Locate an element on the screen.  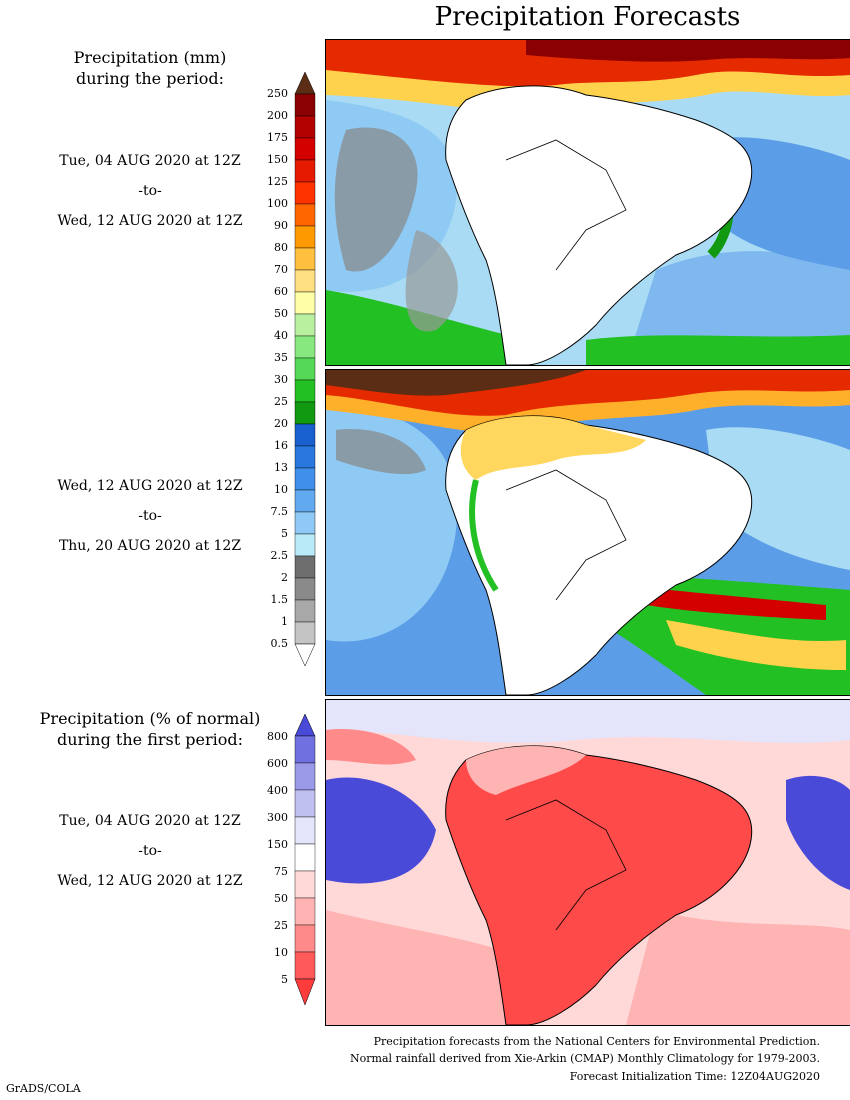
pct-colorbar-label: 300 is located at coordinates (277, 817).